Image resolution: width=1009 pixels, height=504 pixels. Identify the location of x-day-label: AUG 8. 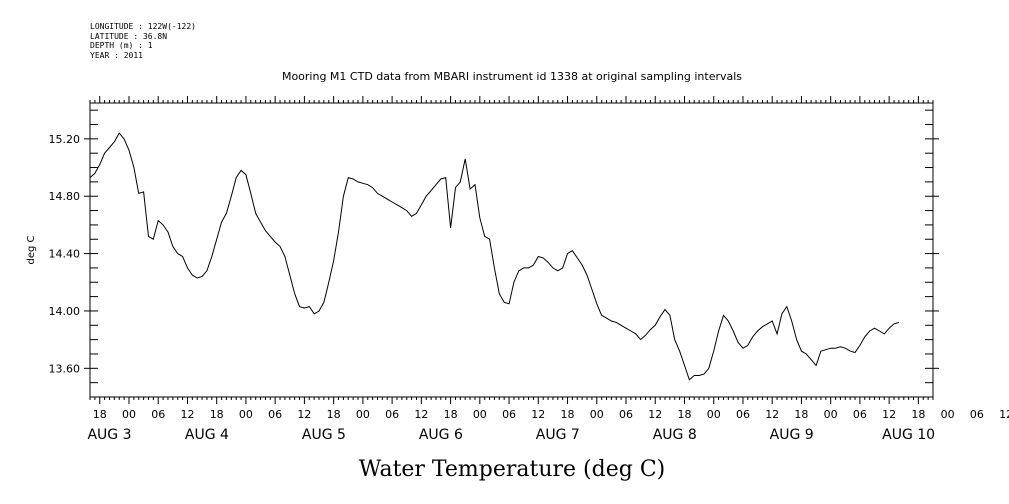
(675, 435).